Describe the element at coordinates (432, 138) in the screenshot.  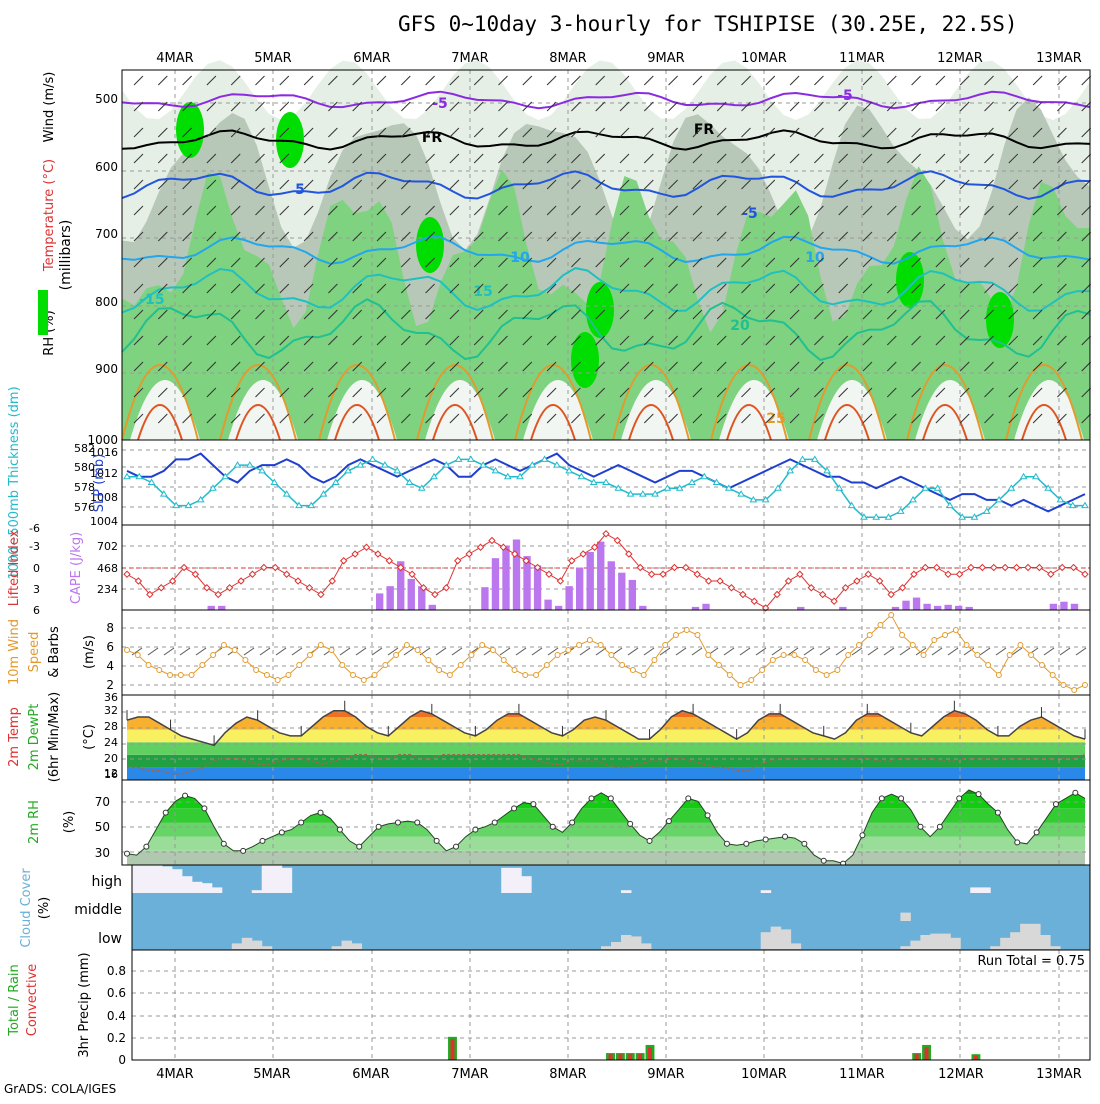
I see `contour-label: FR` at that location.